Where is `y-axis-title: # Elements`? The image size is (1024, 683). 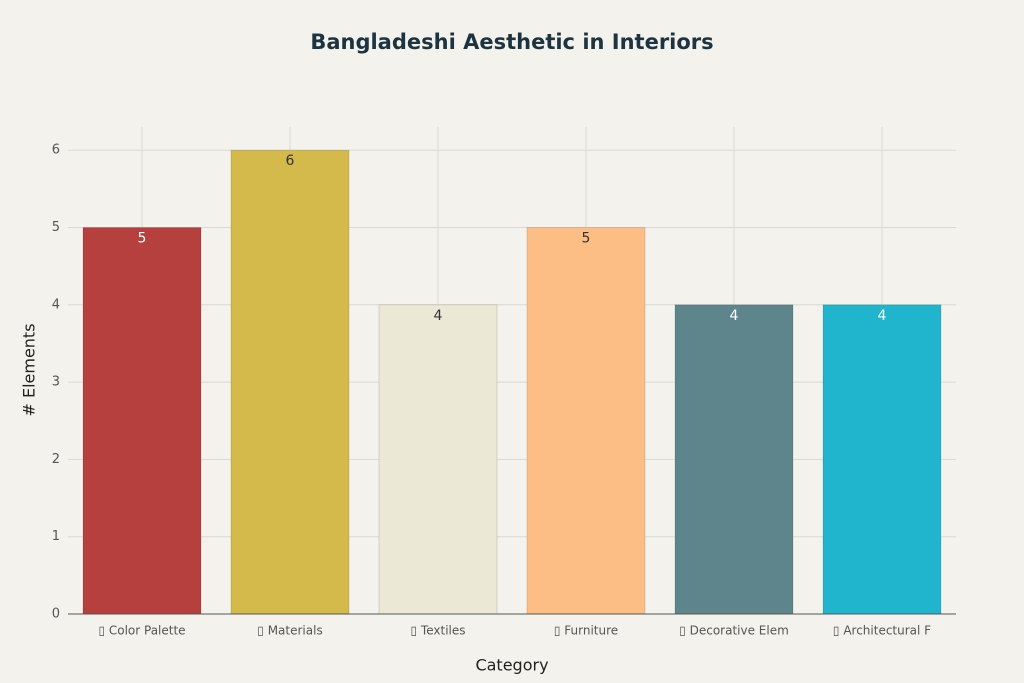 y-axis-title: # Elements is located at coordinates (29, 369).